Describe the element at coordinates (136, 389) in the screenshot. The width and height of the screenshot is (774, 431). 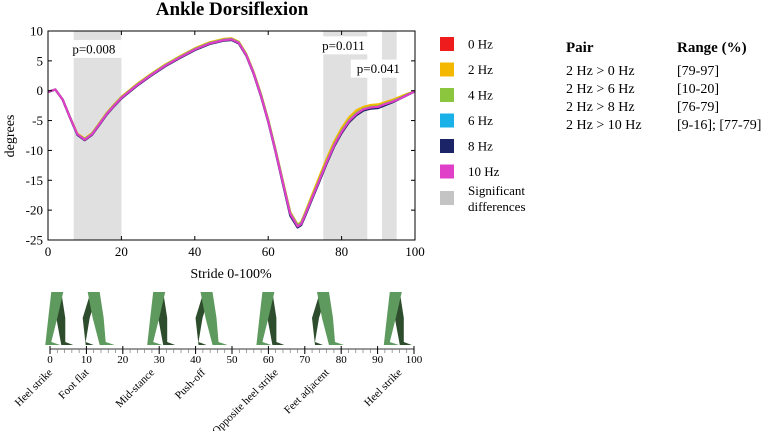
I see `gait-phase-label: Mid-stance` at that location.